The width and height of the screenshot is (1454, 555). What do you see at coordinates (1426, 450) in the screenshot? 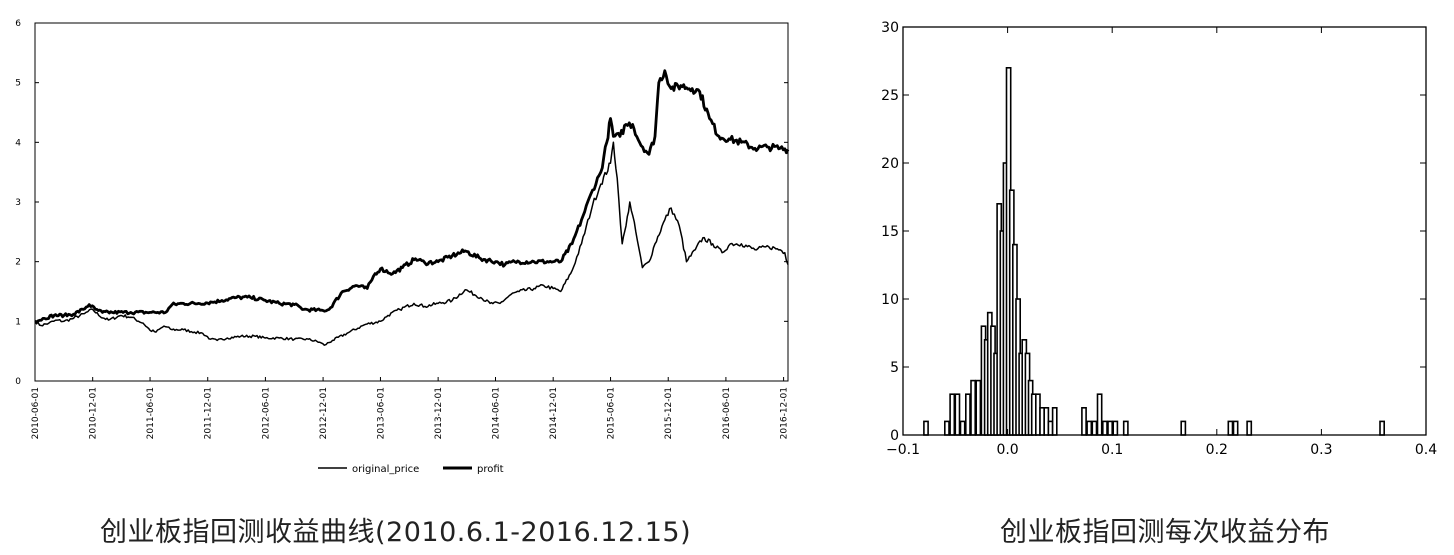
I see `right-xtick-label: 0.4` at bounding box center [1426, 450].